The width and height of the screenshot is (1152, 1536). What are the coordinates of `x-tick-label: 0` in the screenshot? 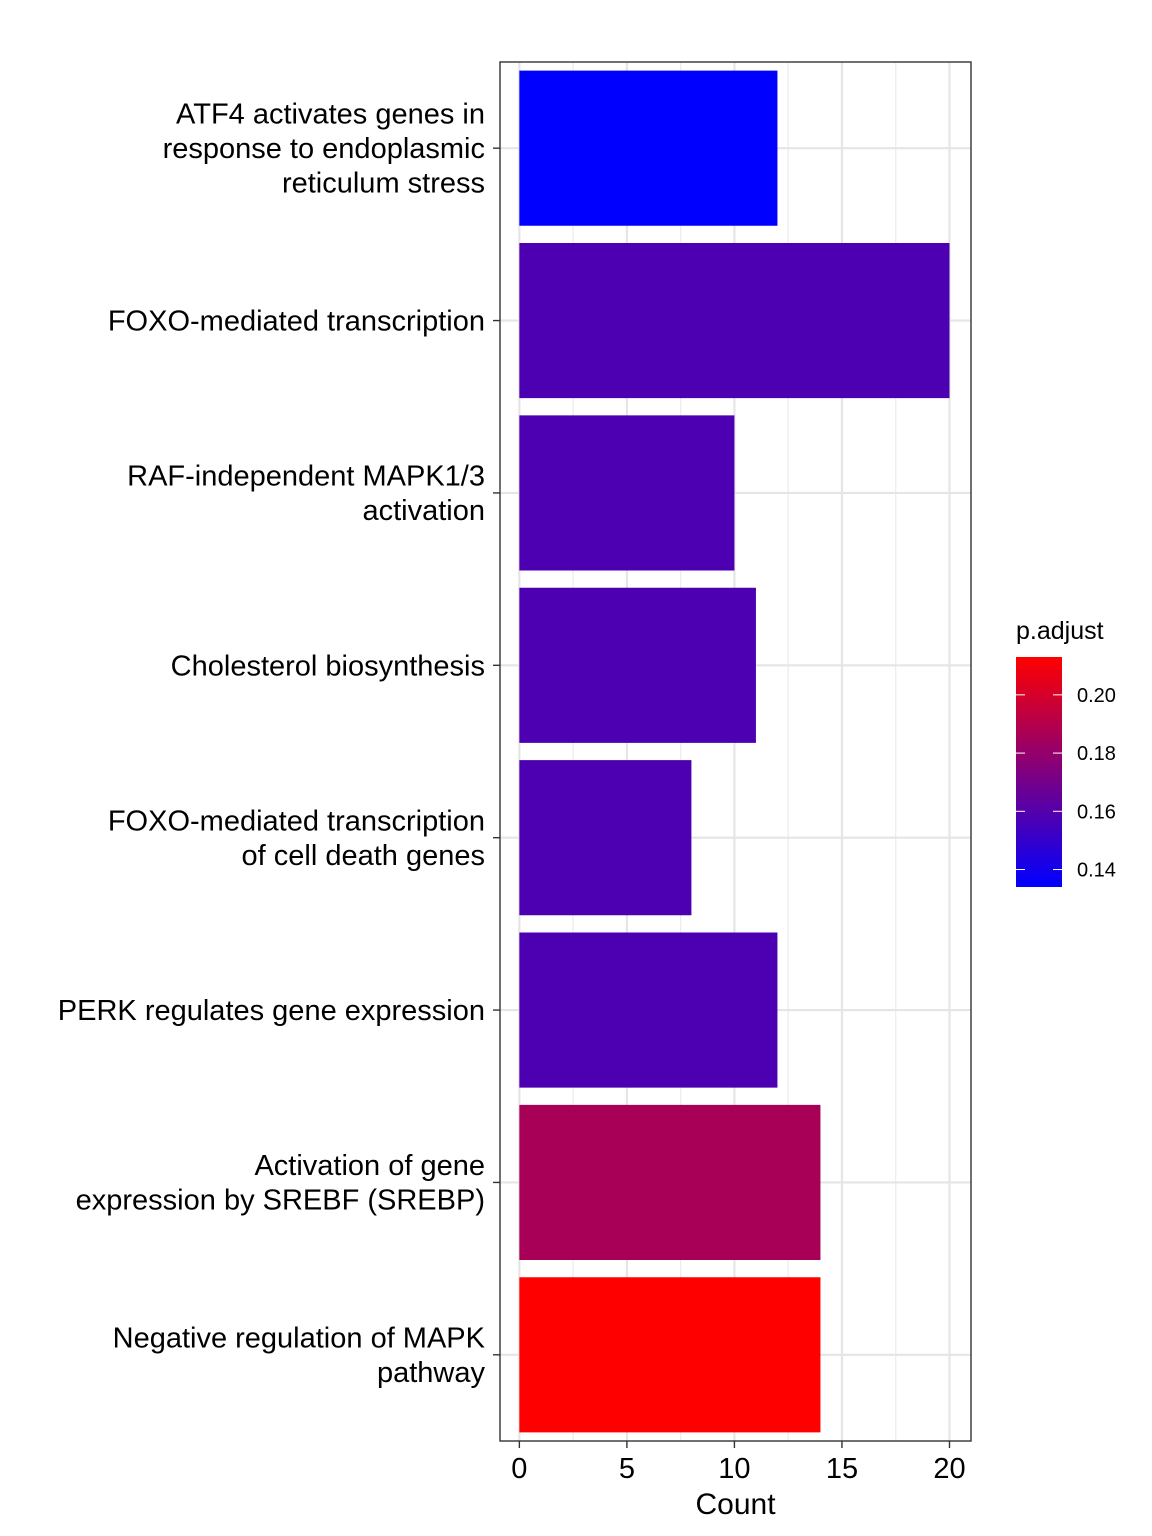 It's located at (519, 1469).